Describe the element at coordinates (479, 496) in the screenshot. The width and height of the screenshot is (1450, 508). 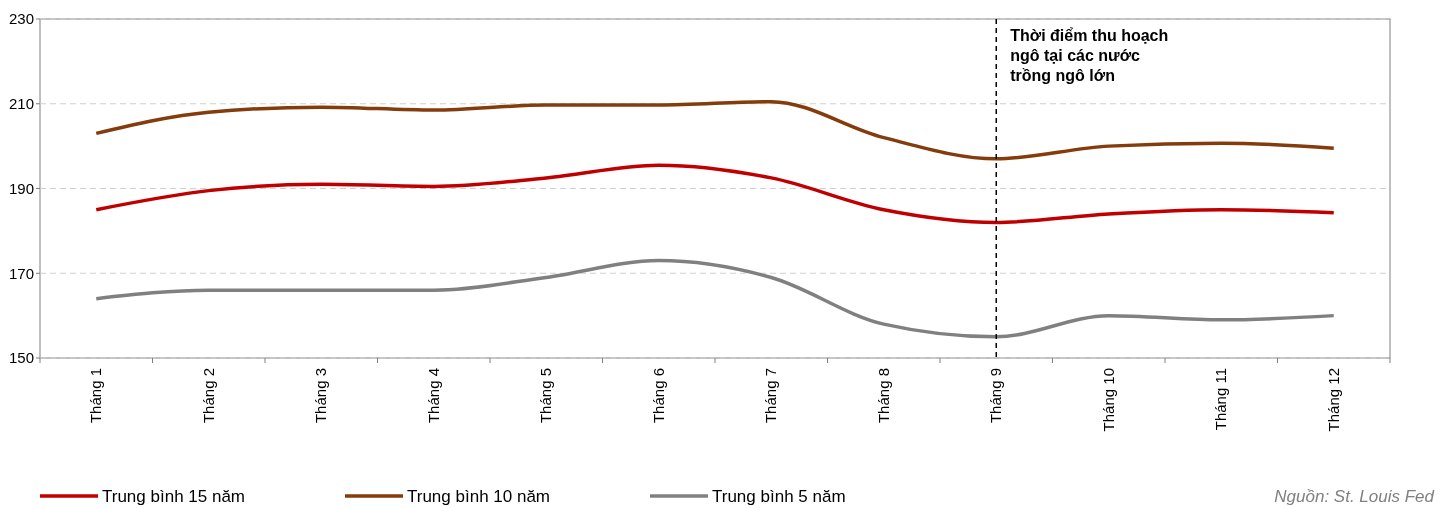
I see `legend-label: Trung bình 10 năm` at that location.